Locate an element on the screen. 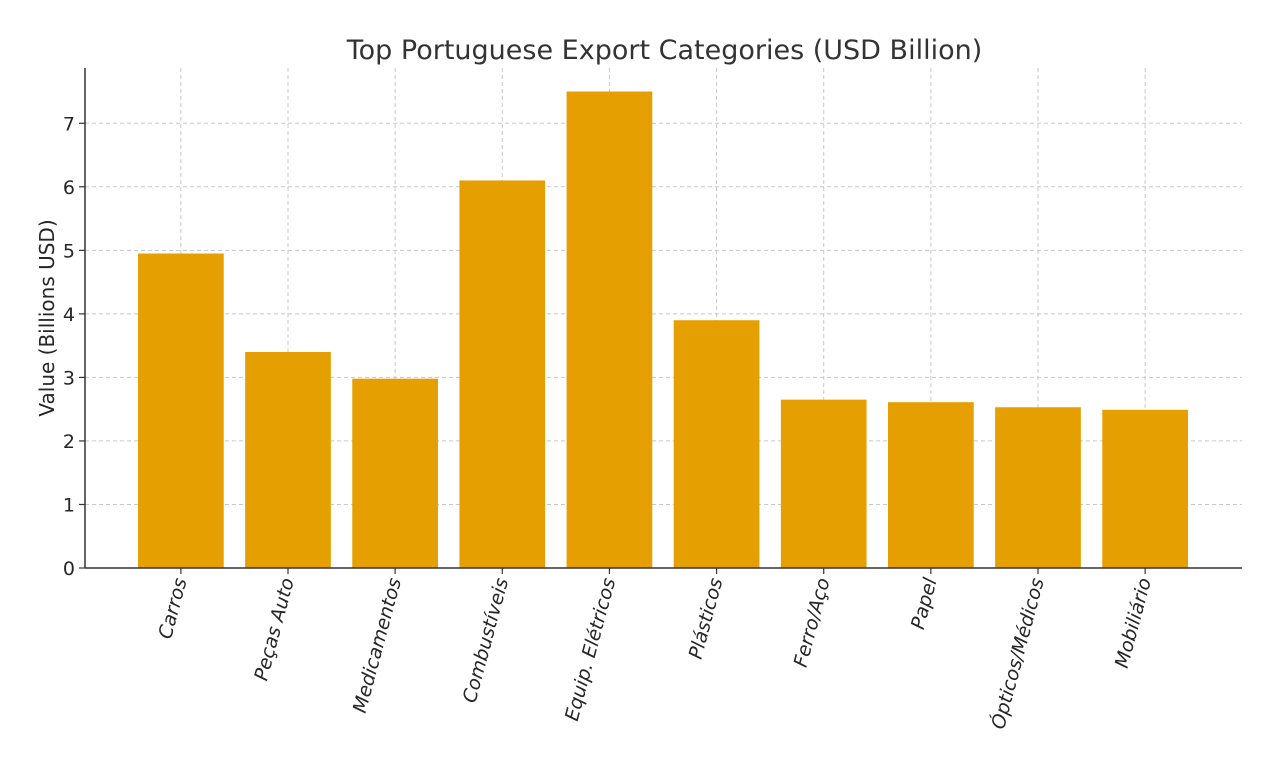  x-tick-label: Peças Auto is located at coordinates (274, 629).